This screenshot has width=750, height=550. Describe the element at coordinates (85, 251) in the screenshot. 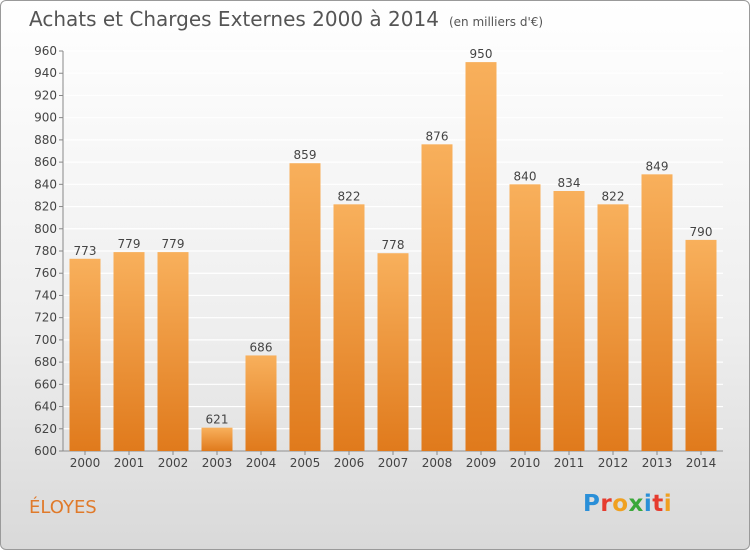

I see `data-label: 773` at that location.